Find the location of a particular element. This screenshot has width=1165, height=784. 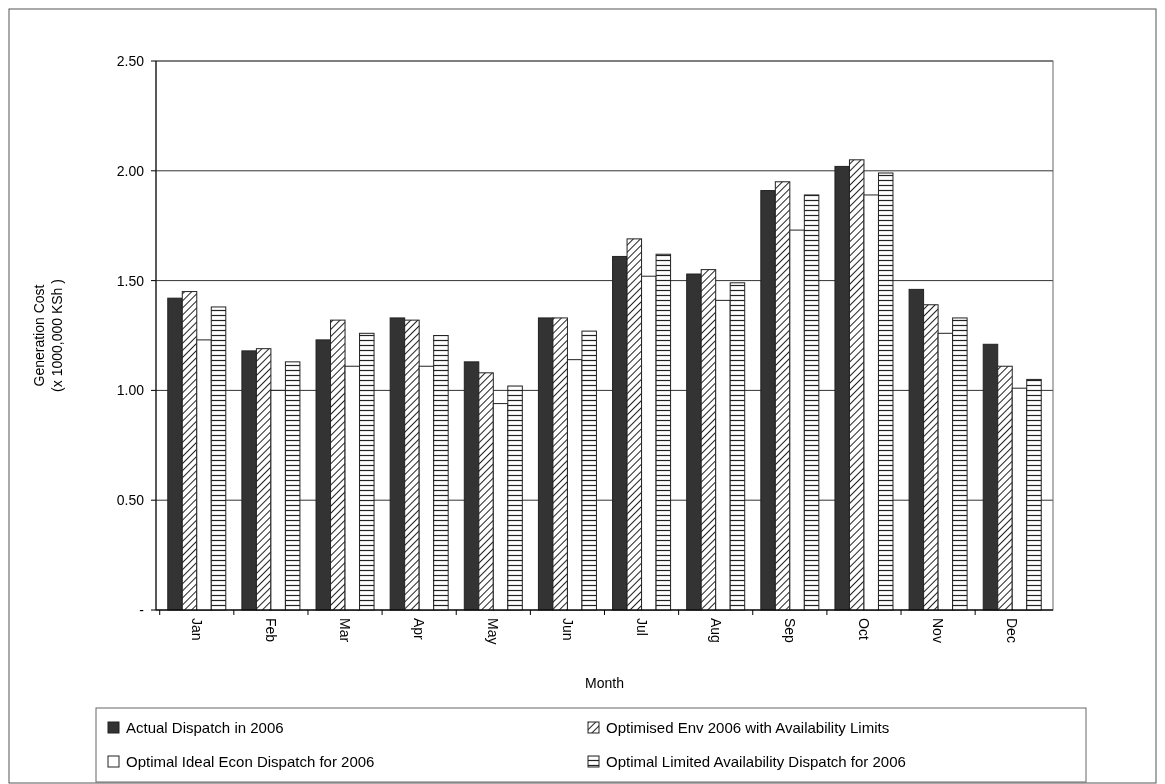

legend-label: Optimal Ideal Econ Dispatch for 2006 is located at coordinates (250, 762).